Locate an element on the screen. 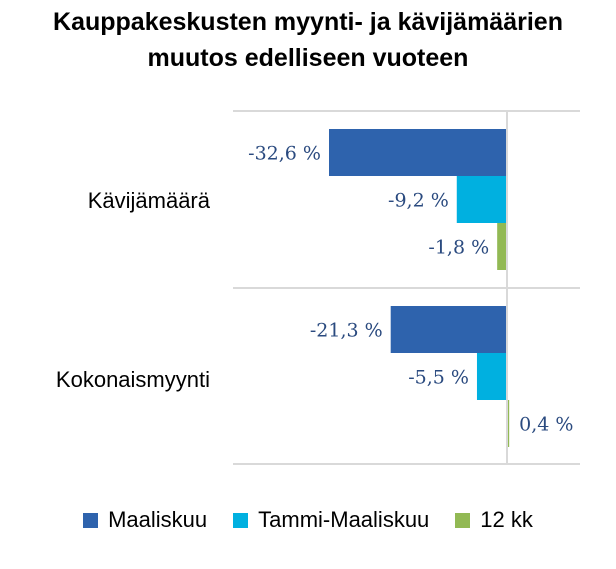 Image resolution: width=616 pixels, height=569 pixels. data-label-kokonaismyynti-series-0: -21,3 % is located at coordinates (346, 331).